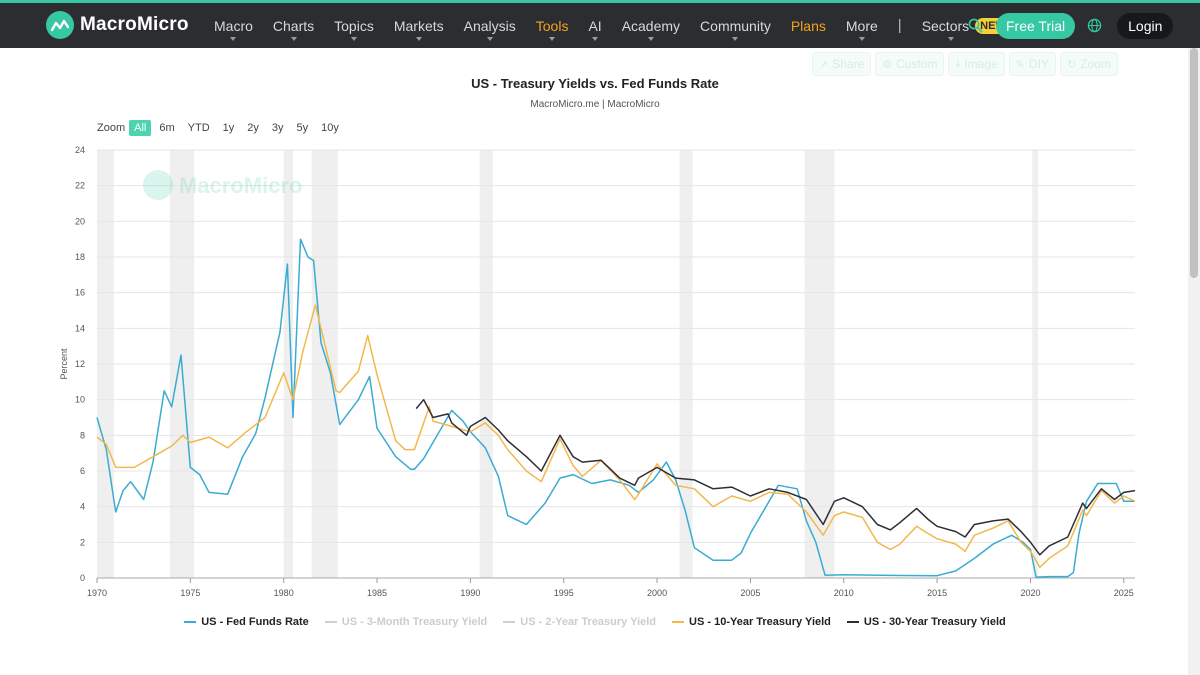 Image resolution: width=1200 pixels, height=675 pixels. I want to click on legend-label: US - 30-Year Treasury Yield, so click(934, 622).